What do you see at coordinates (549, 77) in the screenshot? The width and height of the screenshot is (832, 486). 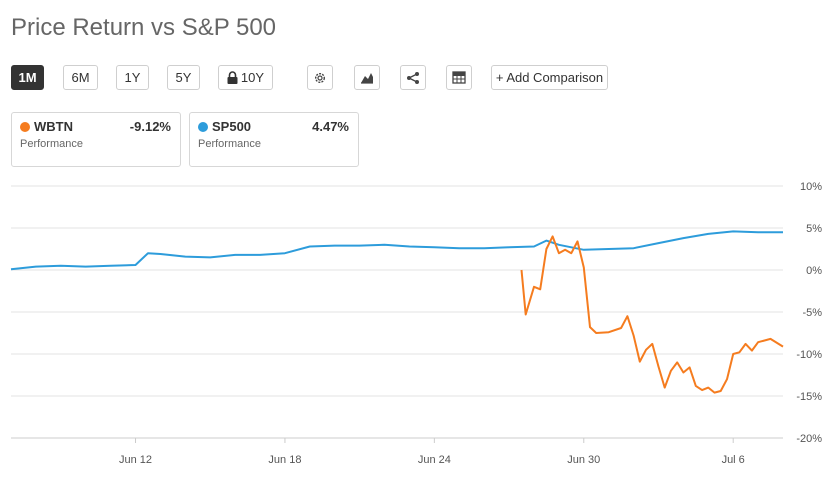 I see `add-comparison-button: + Add Comparison` at bounding box center [549, 77].